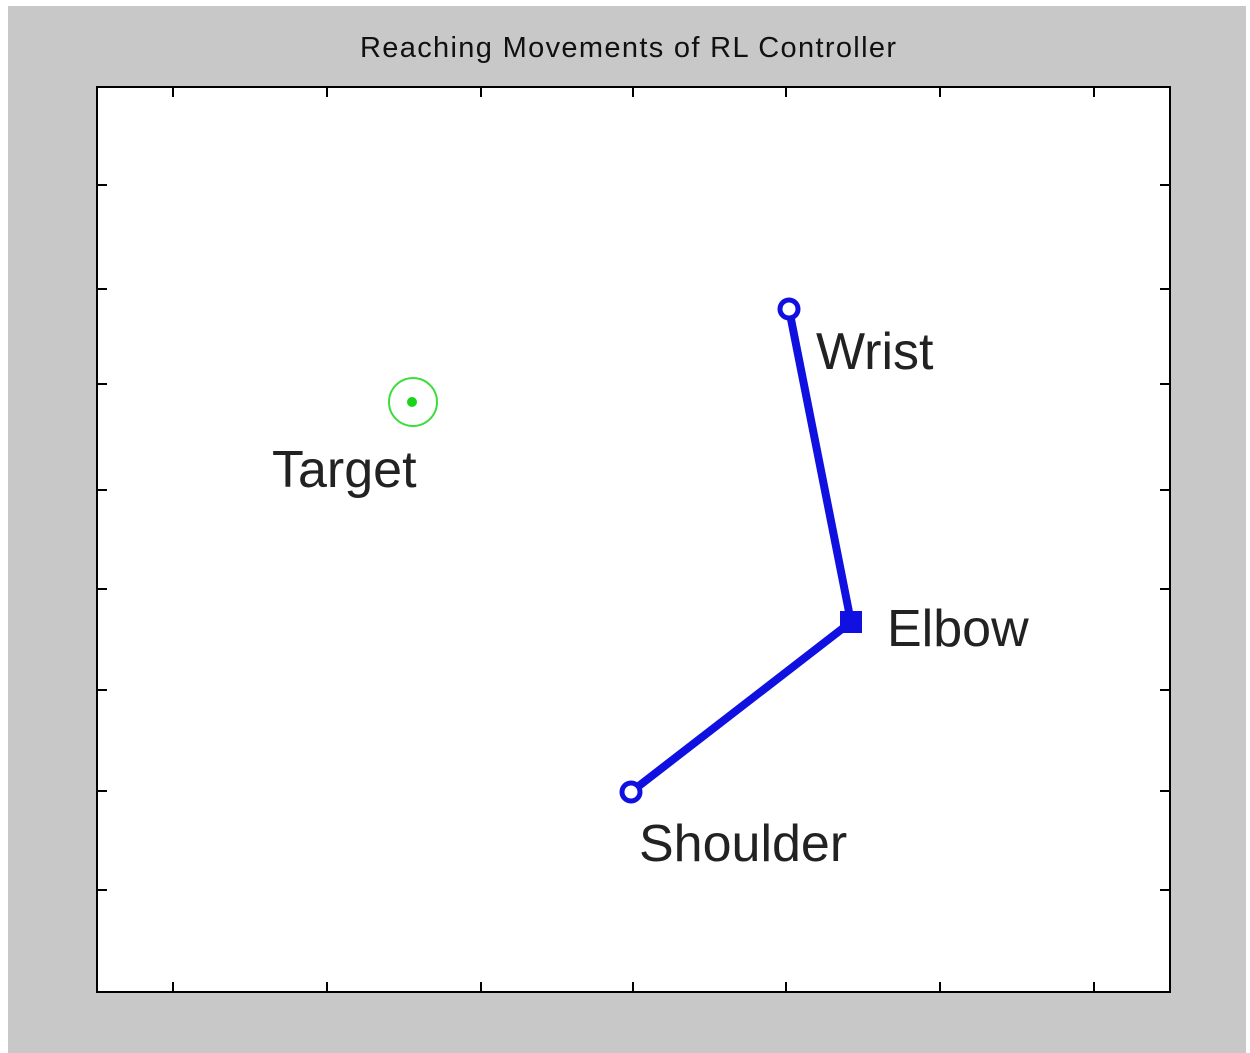 The width and height of the screenshot is (1250, 1053). Describe the element at coordinates (875, 352) in the screenshot. I see `wrist-label: Wrist` at that location.